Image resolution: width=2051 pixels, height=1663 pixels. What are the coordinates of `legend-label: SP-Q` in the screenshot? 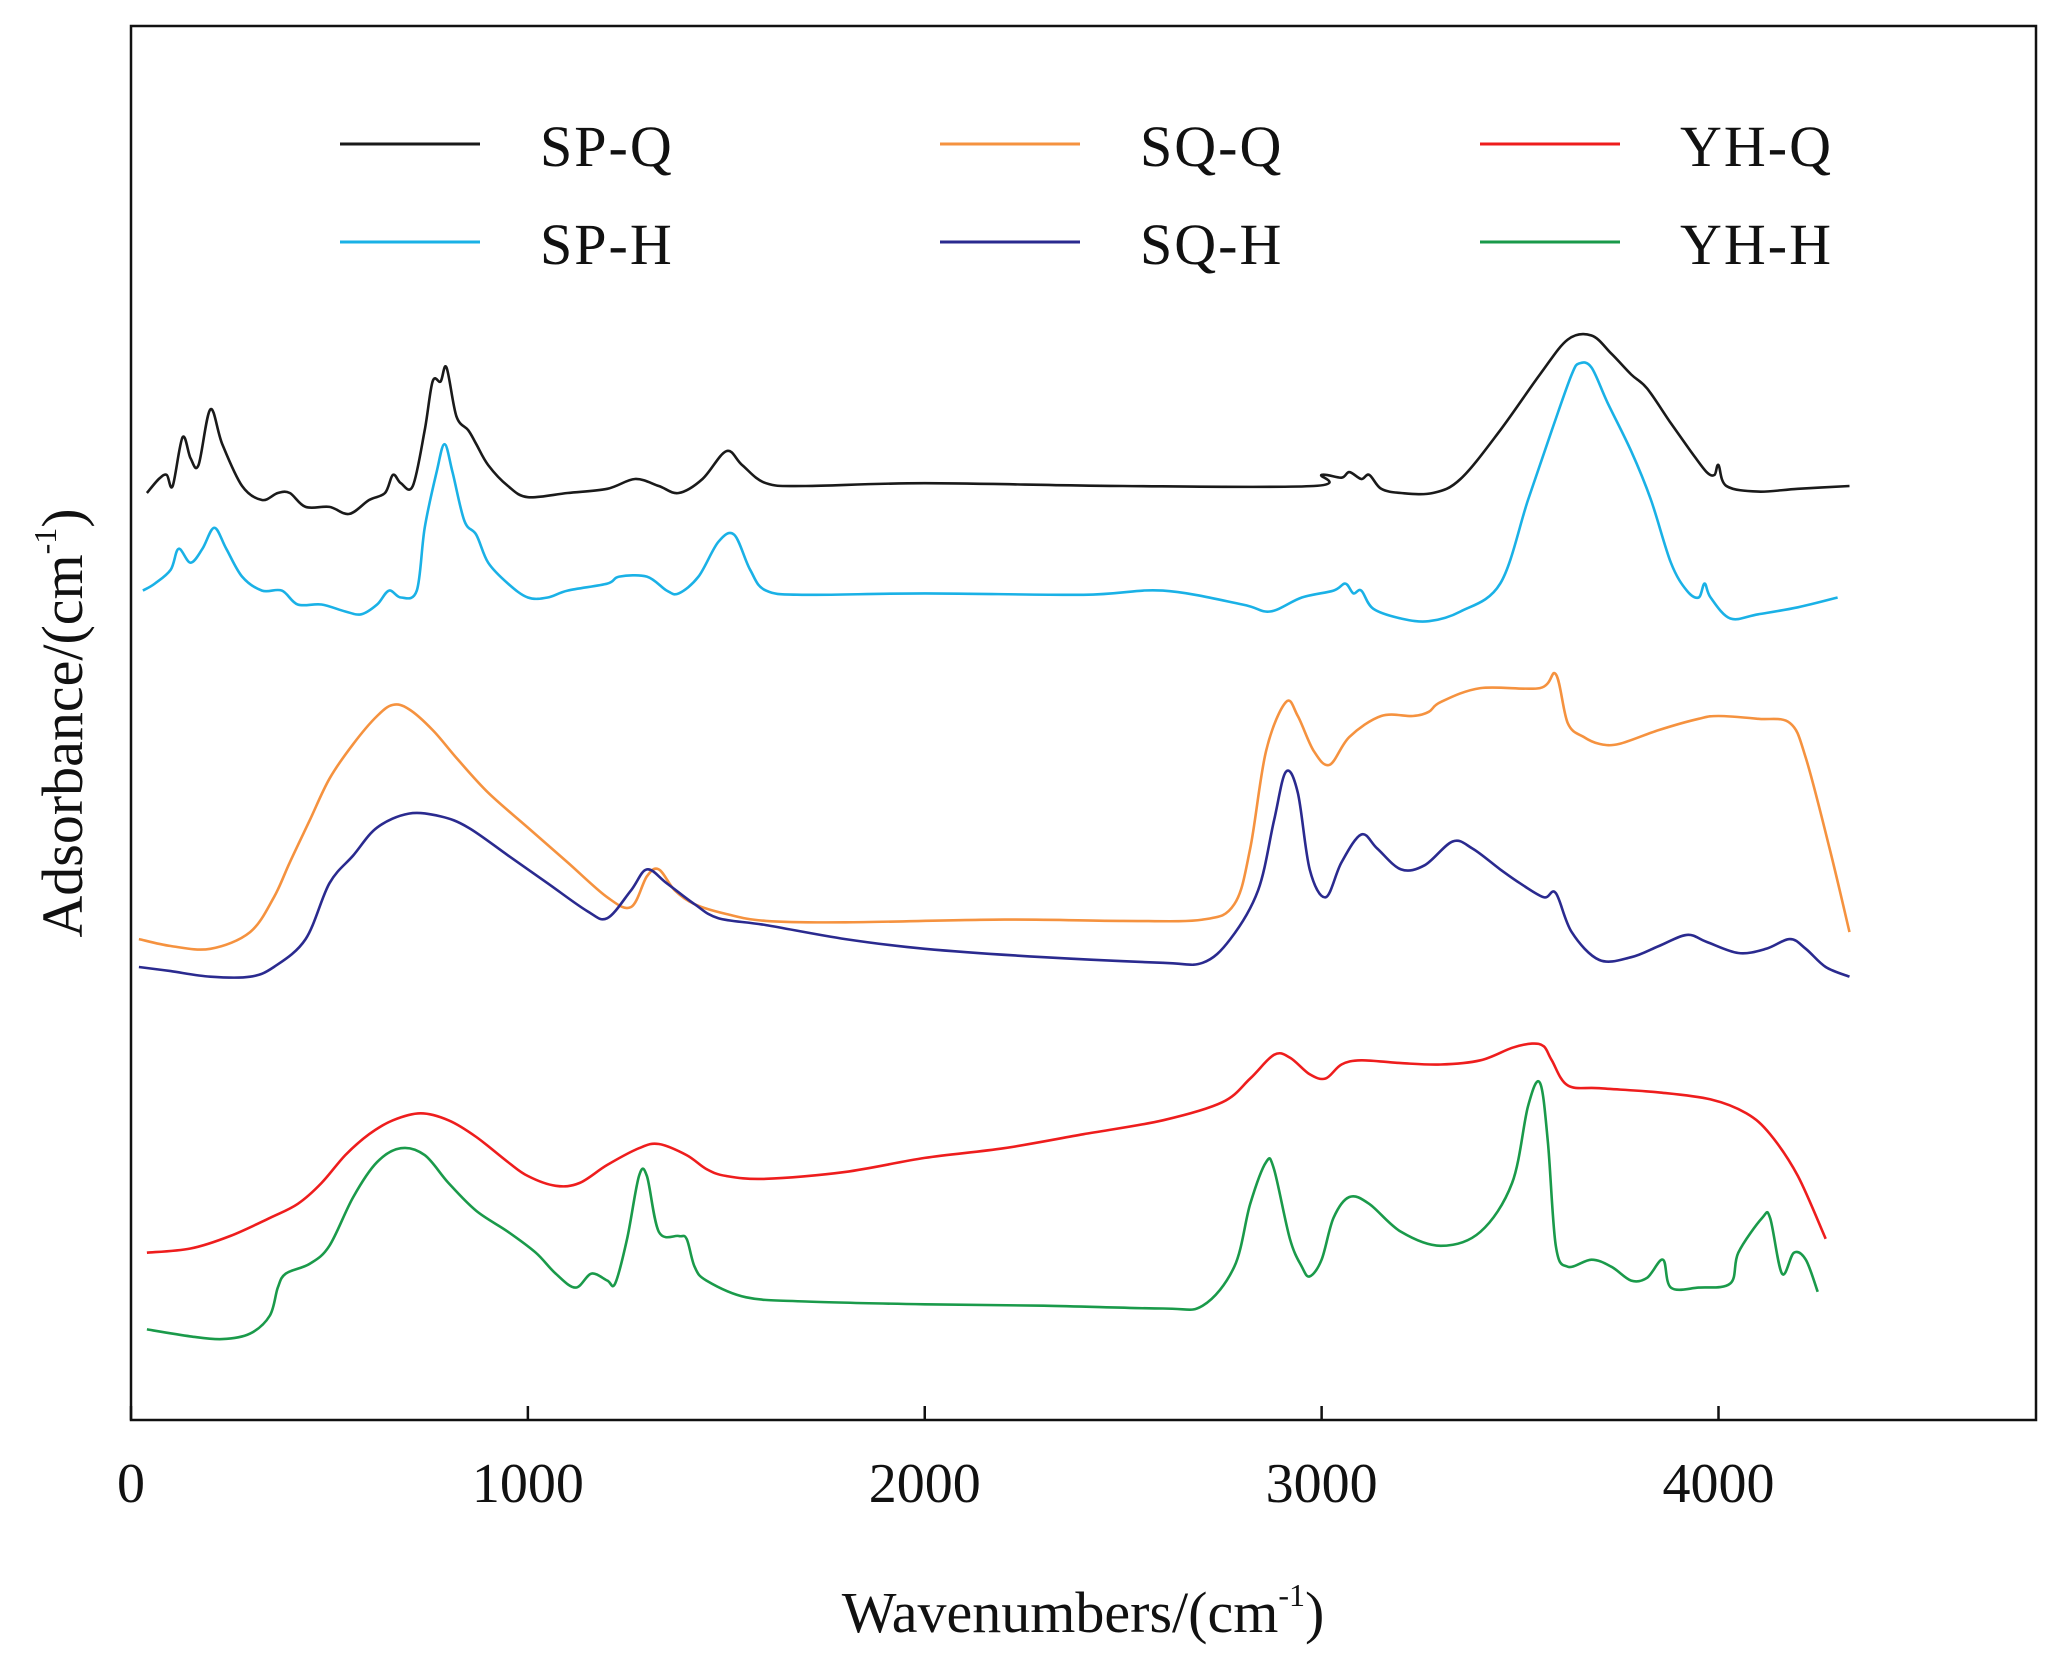 It's located at (607, 146).